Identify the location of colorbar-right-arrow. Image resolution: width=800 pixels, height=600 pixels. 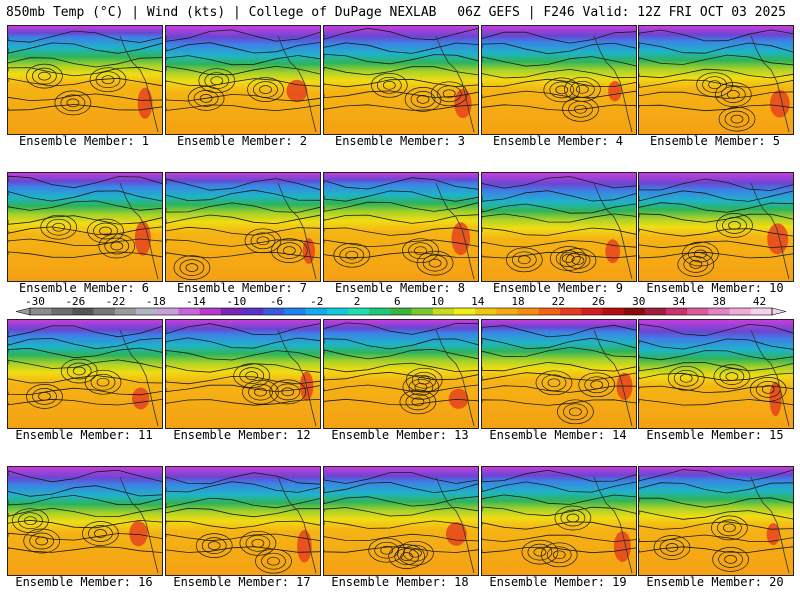
(779, 311).